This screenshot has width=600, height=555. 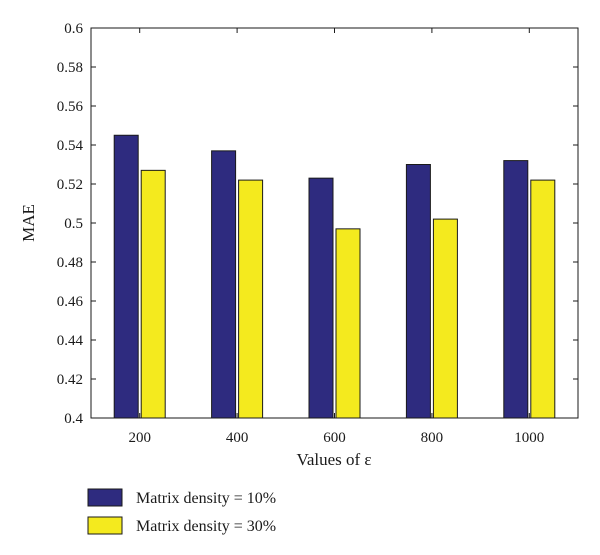 I want to click on x-tick-label: 200, so click(x=139, y=438).